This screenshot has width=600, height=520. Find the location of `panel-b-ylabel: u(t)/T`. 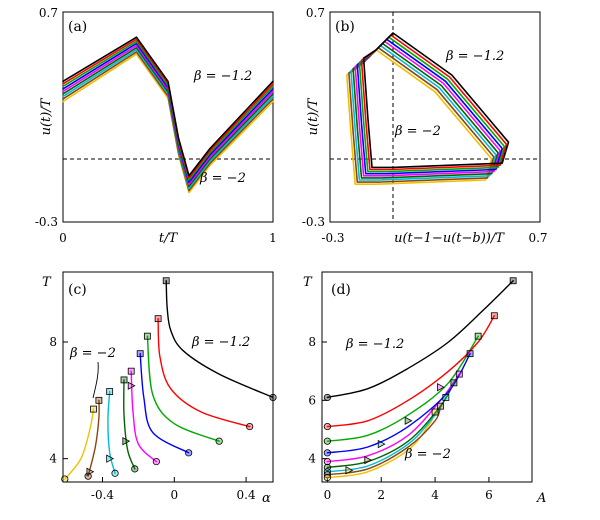

panel-b-ylabel: u(t)/T is located at coordinates (313, 116).